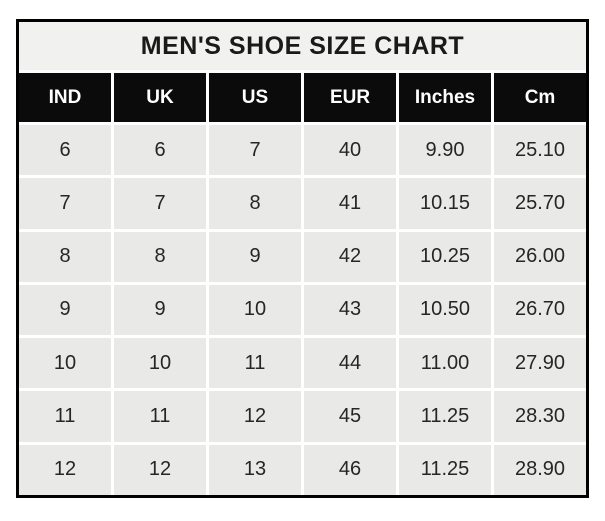 This screenshot has width=605, height=521. I want to click on column-header-eur: EUR, so click(350, 97).